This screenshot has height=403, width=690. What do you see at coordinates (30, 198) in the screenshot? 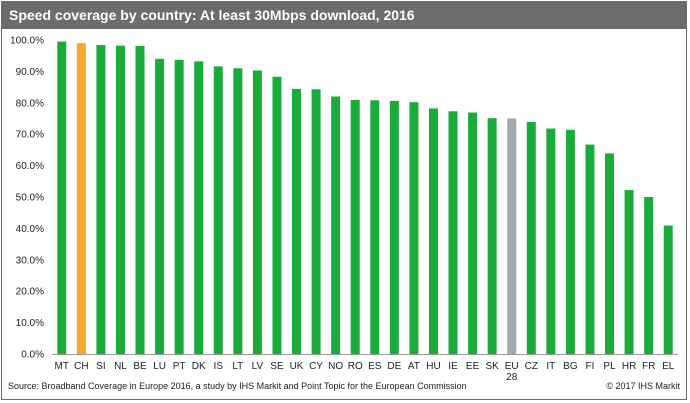
I see `y-tick-label: 50.0%` at bounding box center [30, 198].